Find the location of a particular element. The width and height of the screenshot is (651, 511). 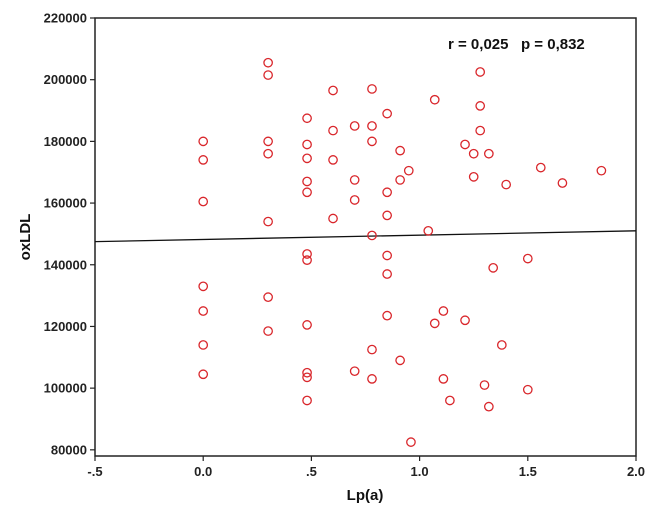

y-tick-label: 100000 is located at coordinates (65, 388).